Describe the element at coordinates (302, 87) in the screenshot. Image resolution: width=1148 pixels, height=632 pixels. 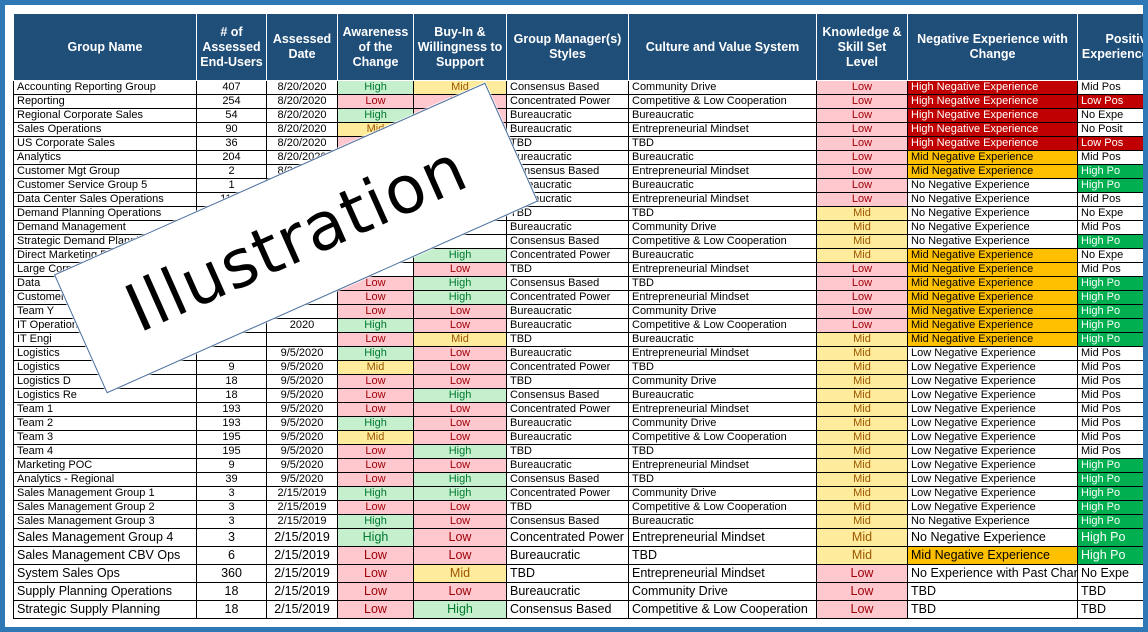
I see `assessed-date-cell: 8/20/2020` at that location.